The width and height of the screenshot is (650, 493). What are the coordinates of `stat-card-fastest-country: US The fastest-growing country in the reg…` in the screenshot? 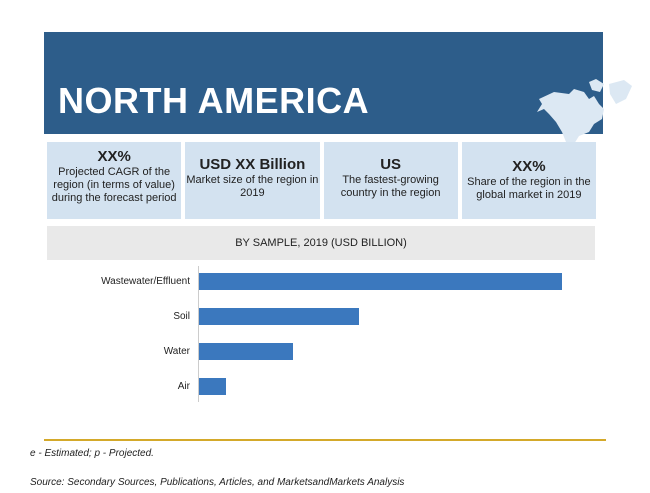 It's located at (390, 180).